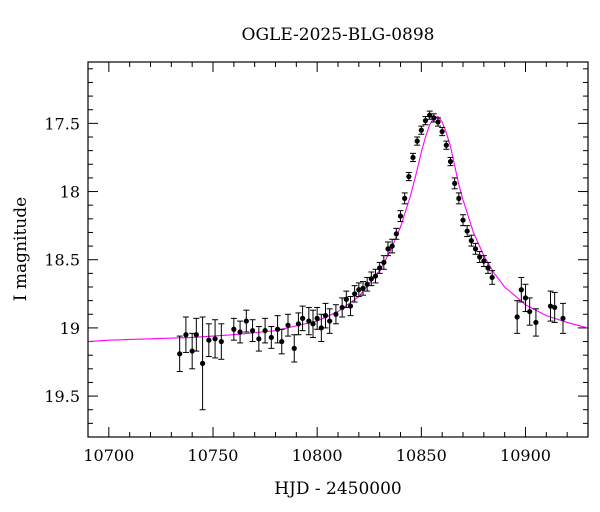 The width and height of the screenshot is (600, 512). Describe the element at coordinates (108, 455) in the screenshot. I see `x-tick-label: 10700` at that location.